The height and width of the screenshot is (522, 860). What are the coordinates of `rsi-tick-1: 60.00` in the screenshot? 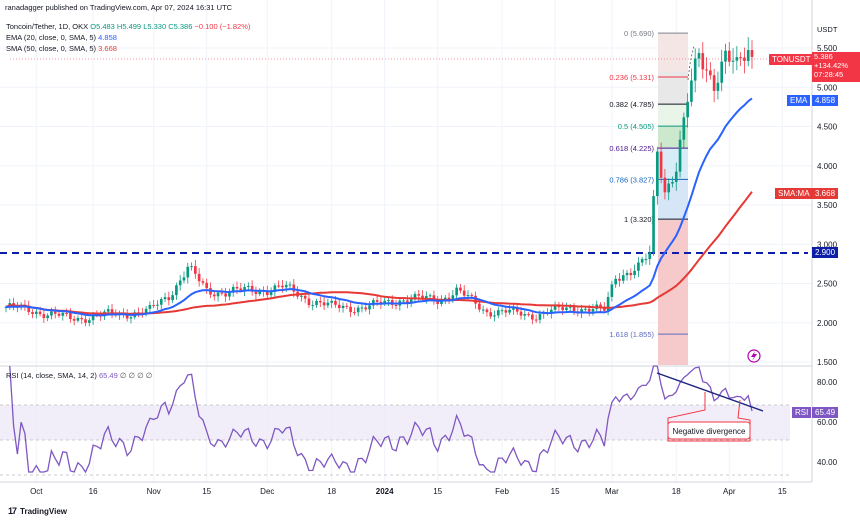 It's located at (827, 422).